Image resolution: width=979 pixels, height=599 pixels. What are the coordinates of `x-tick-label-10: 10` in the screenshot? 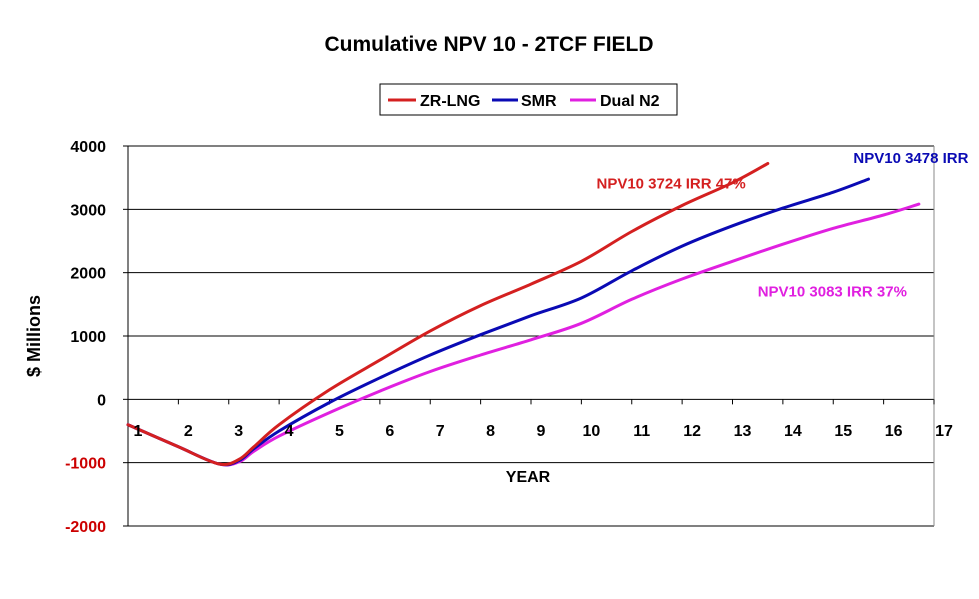 It's located at (591, 431).